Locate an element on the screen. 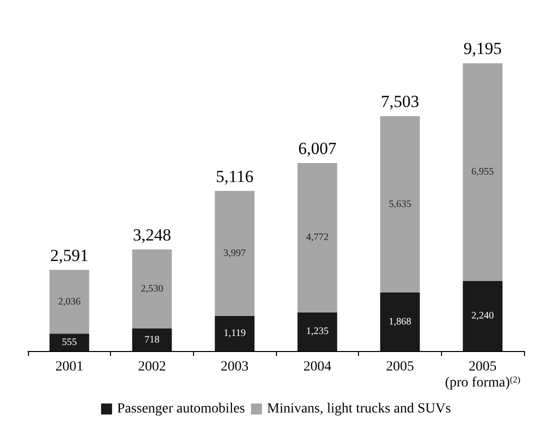  data-label: 718 is located at coordinates (152, 340).